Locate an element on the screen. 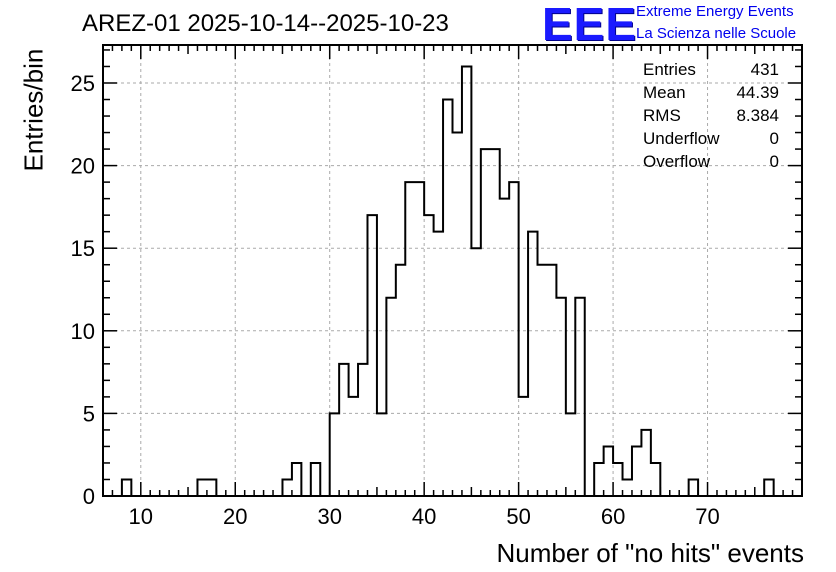  stats-underflow-label: Underflow is located at coordinates (681, 138).